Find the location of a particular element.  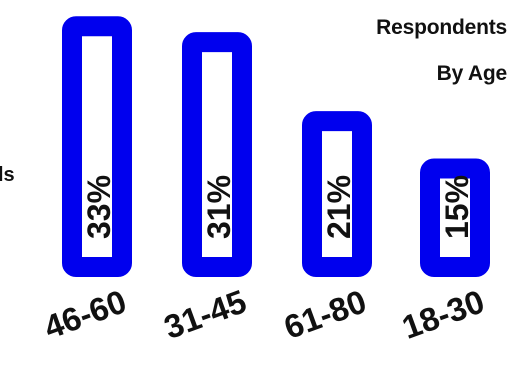

bar-group-18-30: 15% 18-30 is located at coordinates (443, 252).